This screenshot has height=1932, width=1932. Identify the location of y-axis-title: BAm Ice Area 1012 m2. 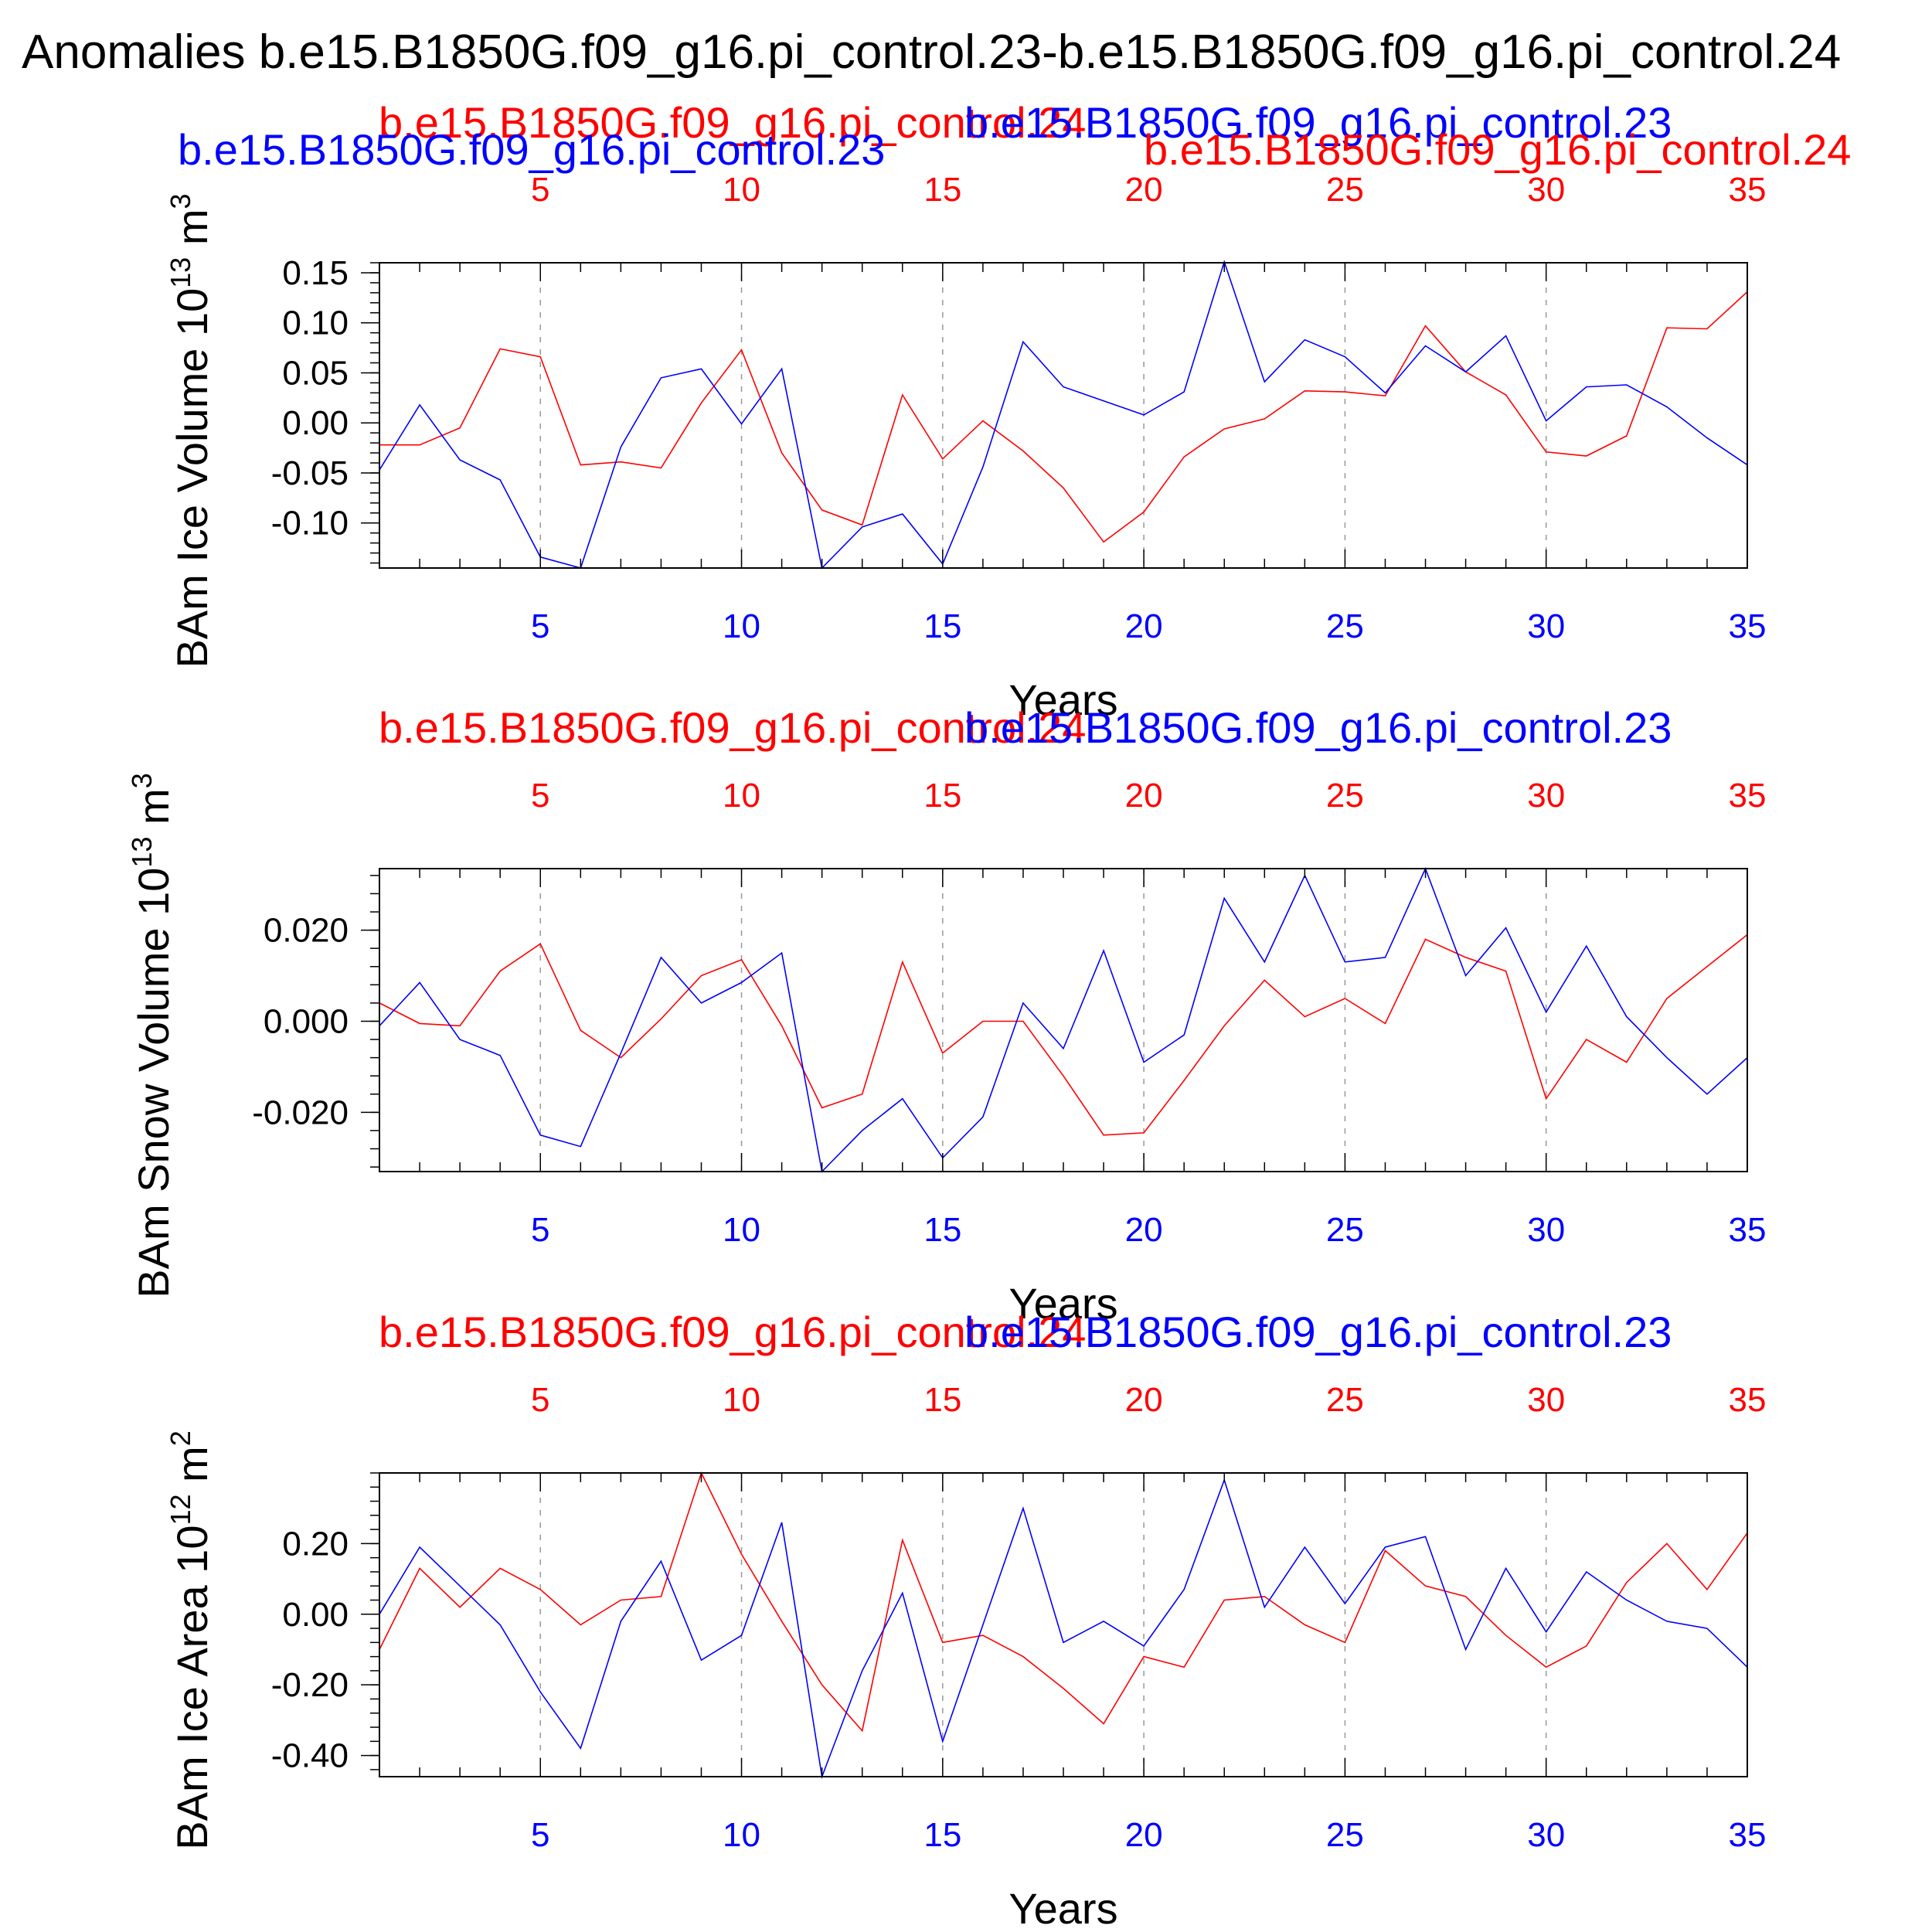
(191, 1640).